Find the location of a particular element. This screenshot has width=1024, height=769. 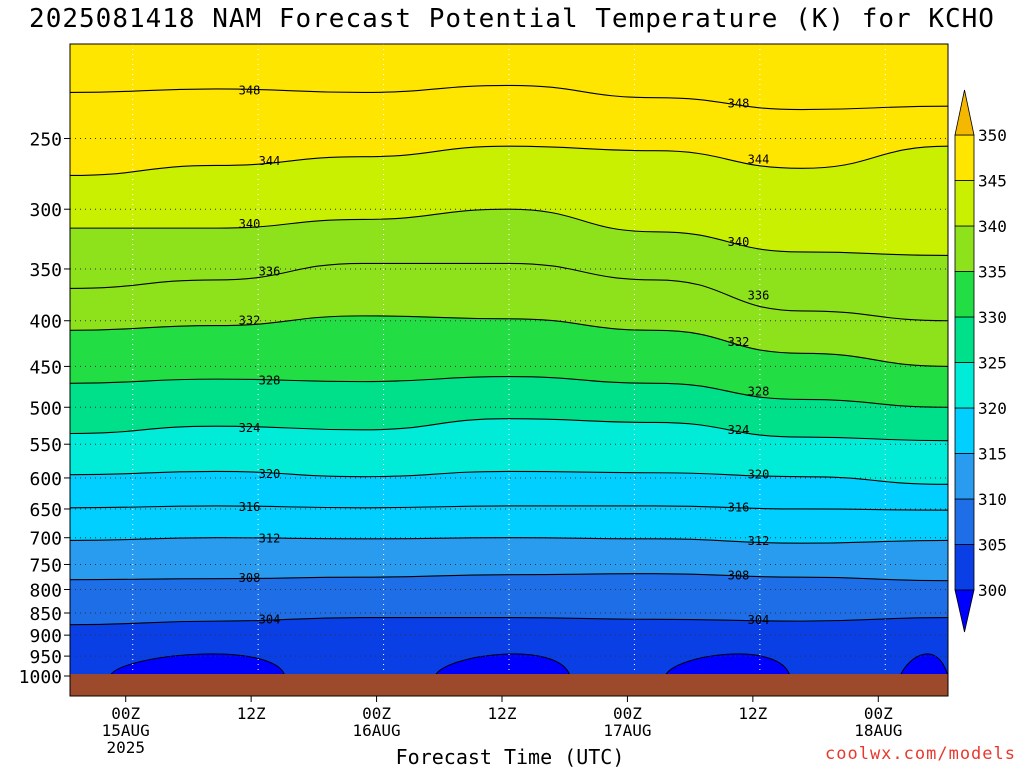

source-credit: coolwx.com/models is located at coordinates (920, 754).